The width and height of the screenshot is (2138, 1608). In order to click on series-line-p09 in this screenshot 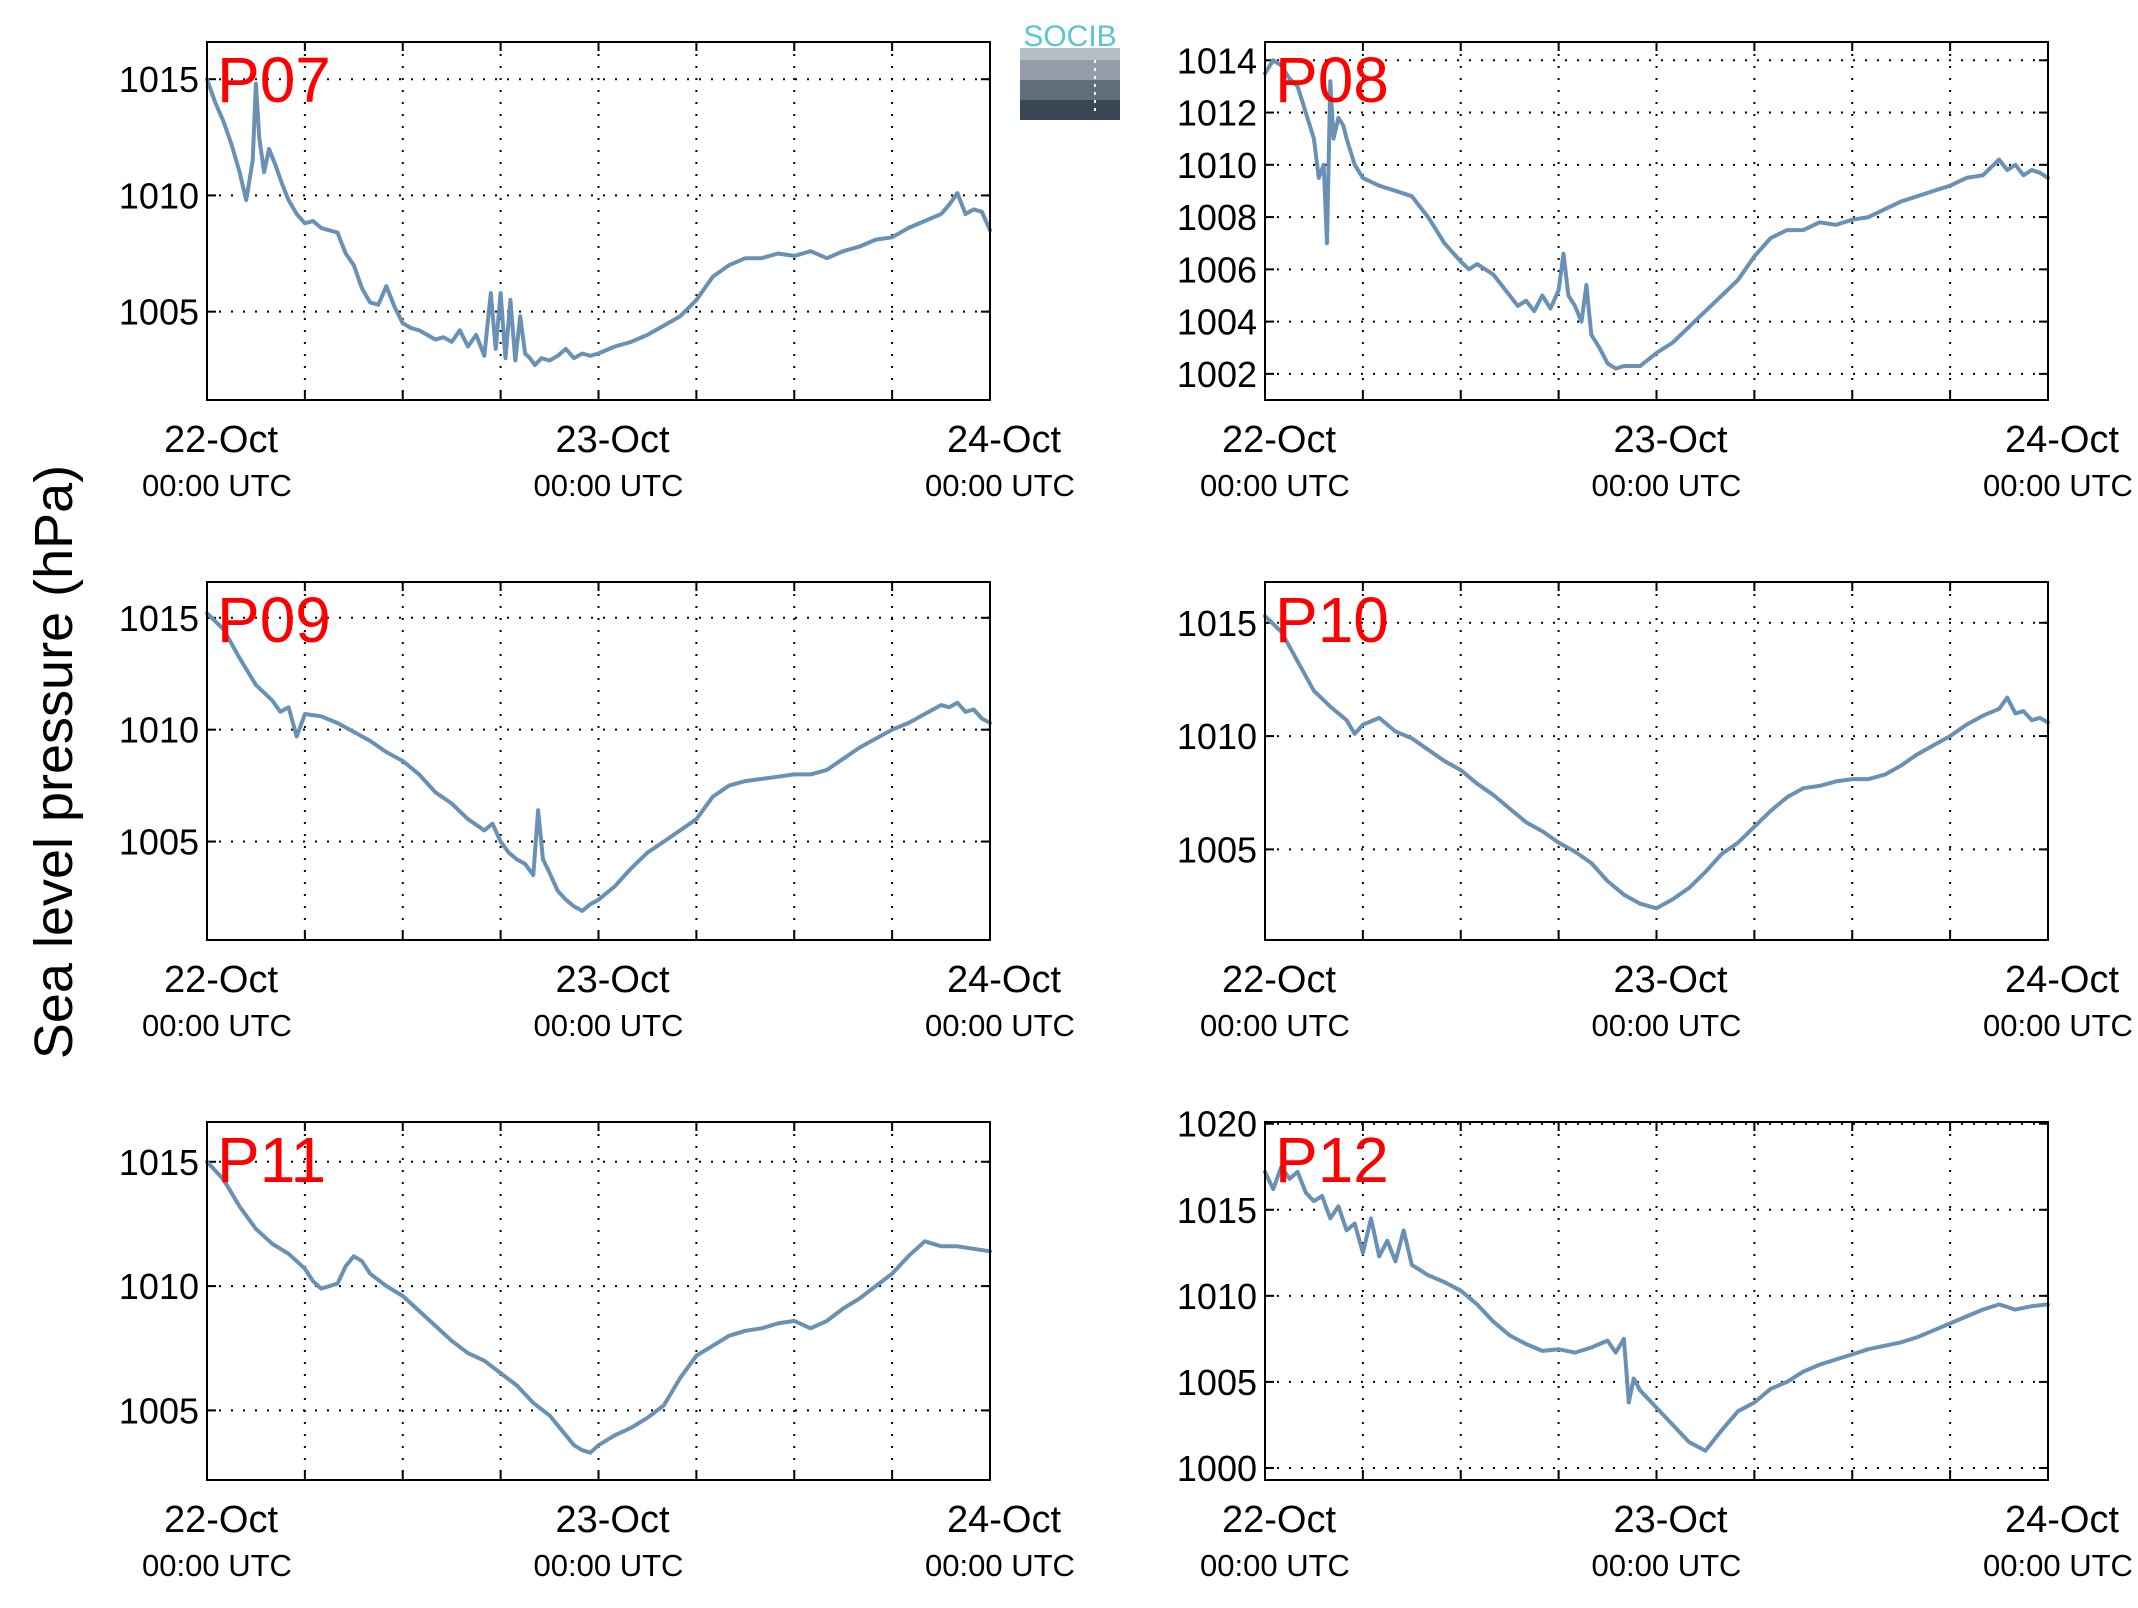, I will do `click(598, 762)`.